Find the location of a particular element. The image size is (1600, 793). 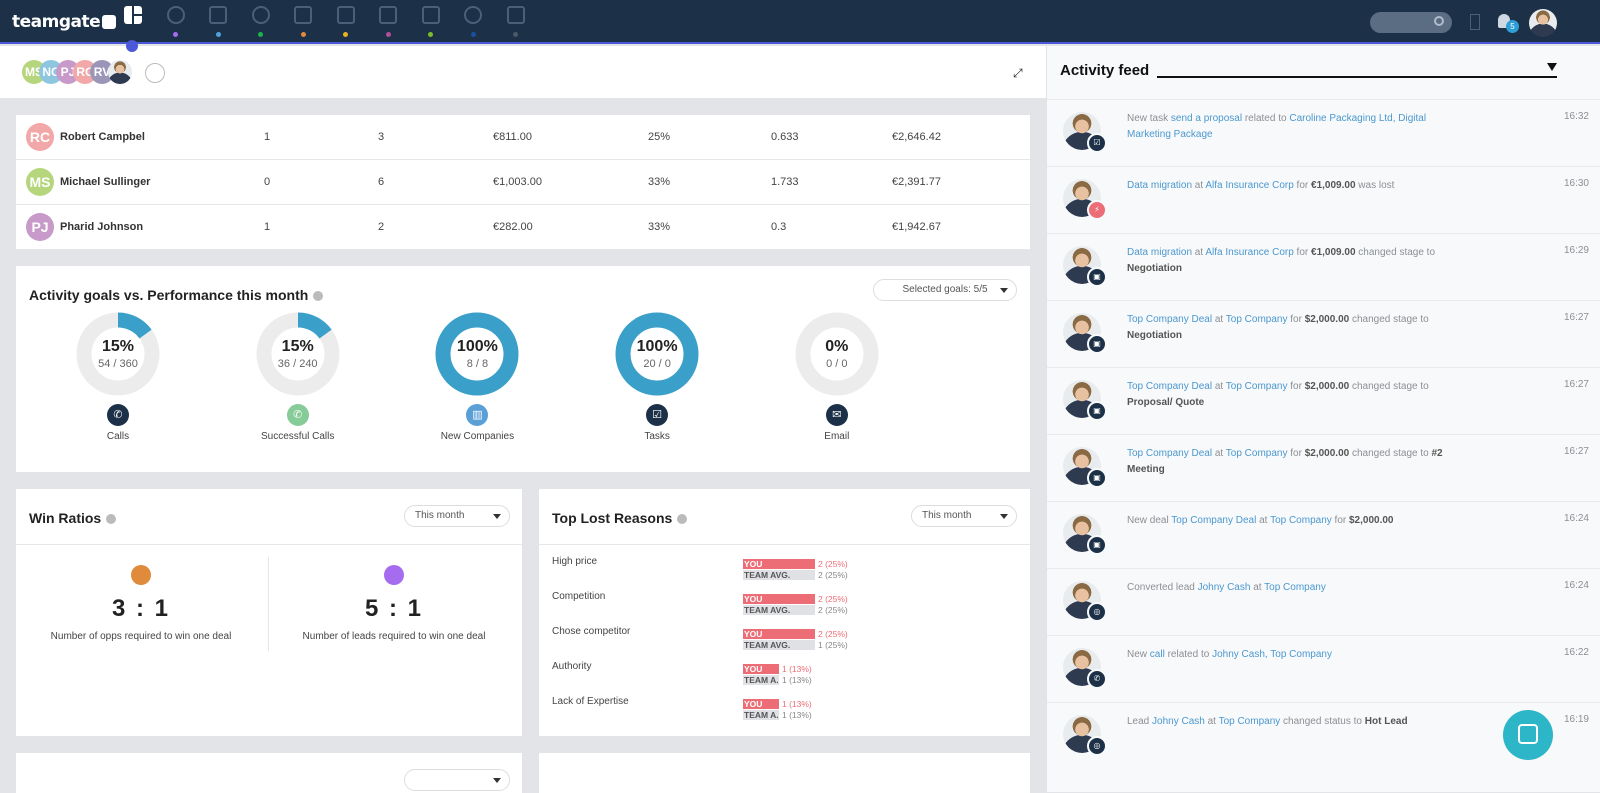

dashboard-icon is located at coordinates (133, 15).